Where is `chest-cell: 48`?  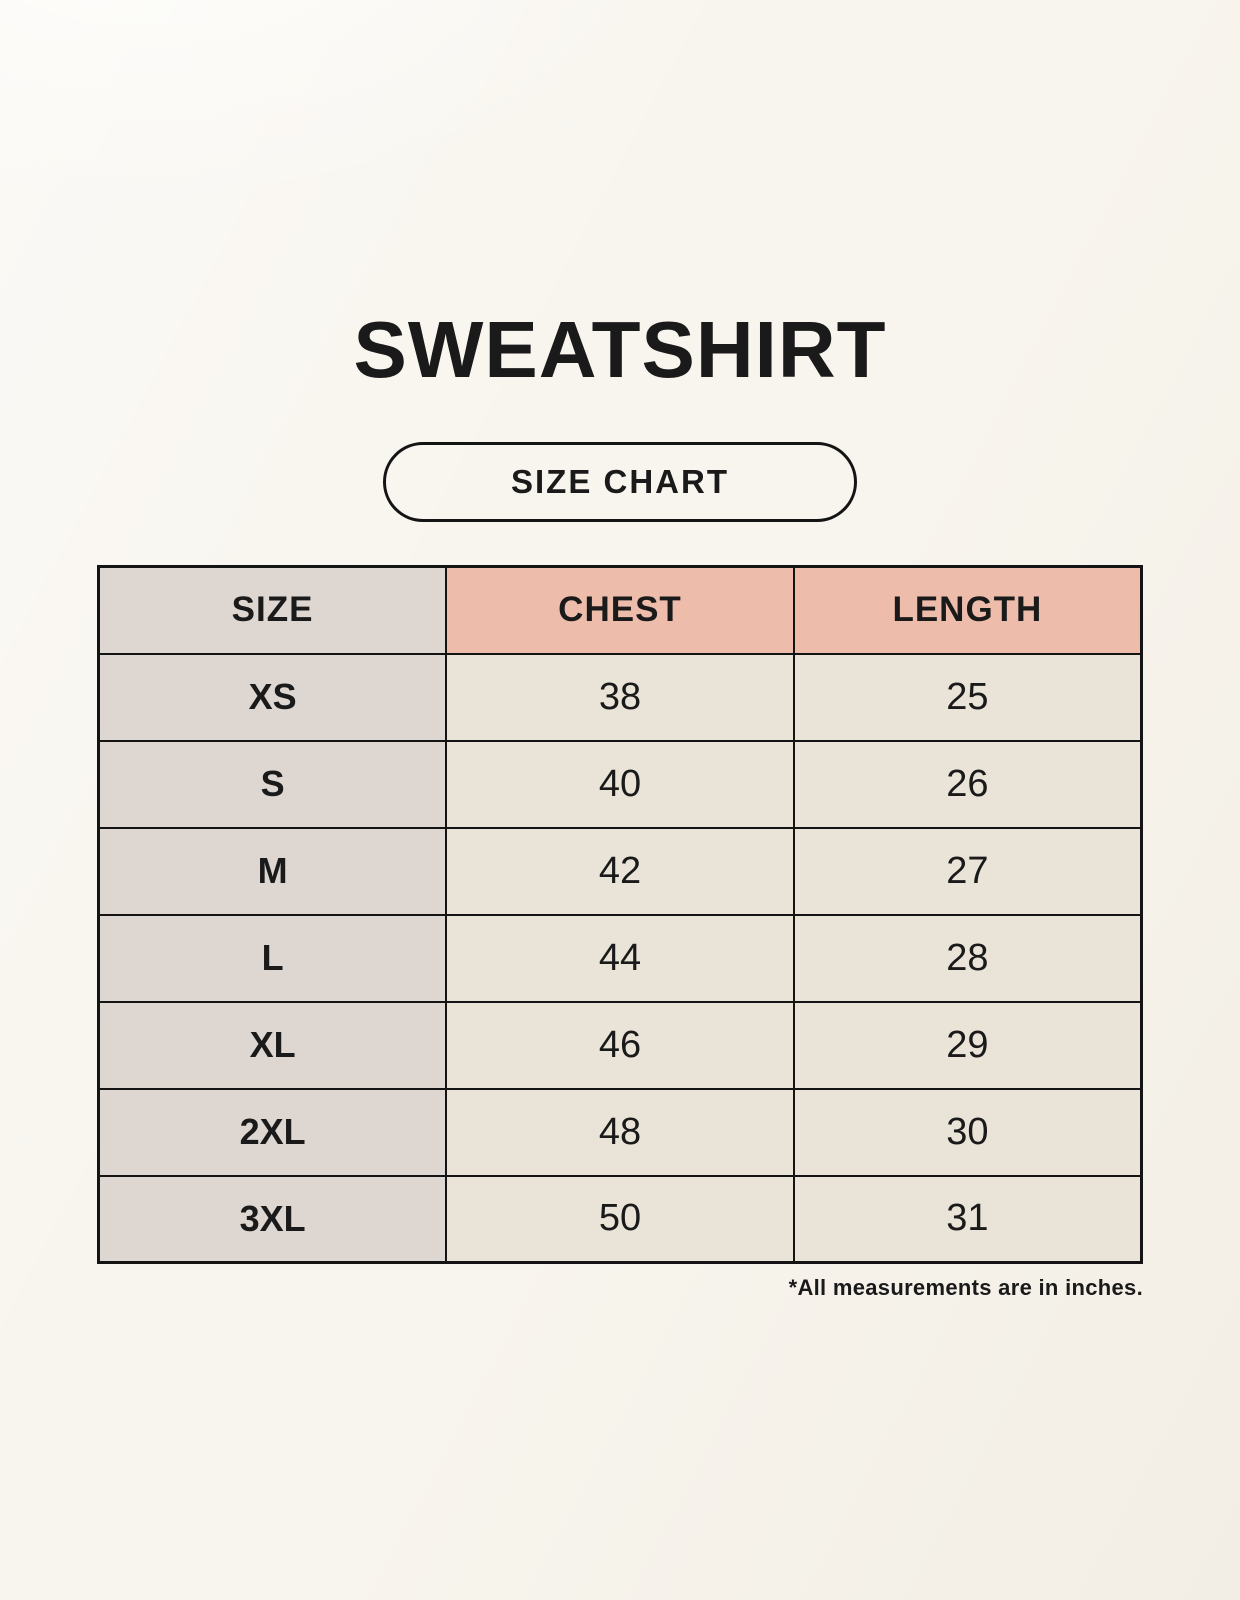
chest-cell: 48 is located at coordinates (620, 1132).